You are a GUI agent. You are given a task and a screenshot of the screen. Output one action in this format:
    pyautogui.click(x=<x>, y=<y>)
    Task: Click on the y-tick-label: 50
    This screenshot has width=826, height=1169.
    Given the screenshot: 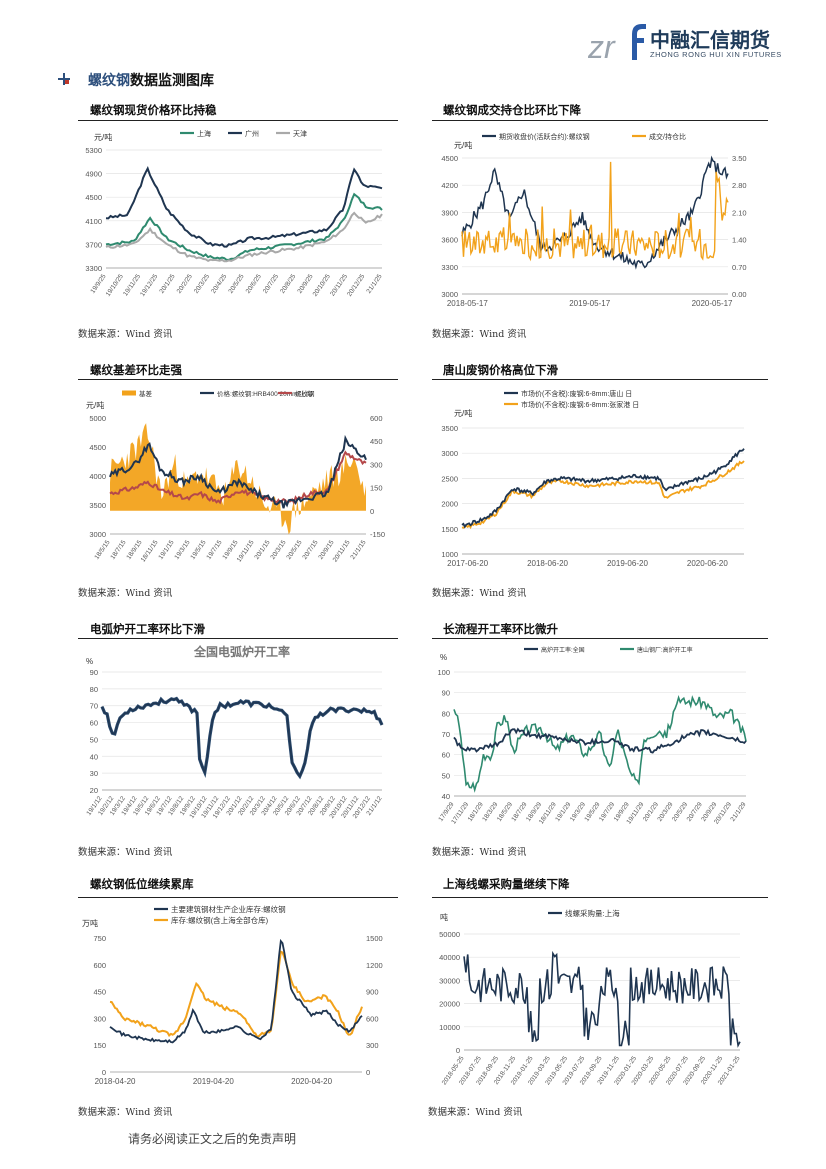 What is the action you would take?
    pyautogui.click(x=94, y=739)
    